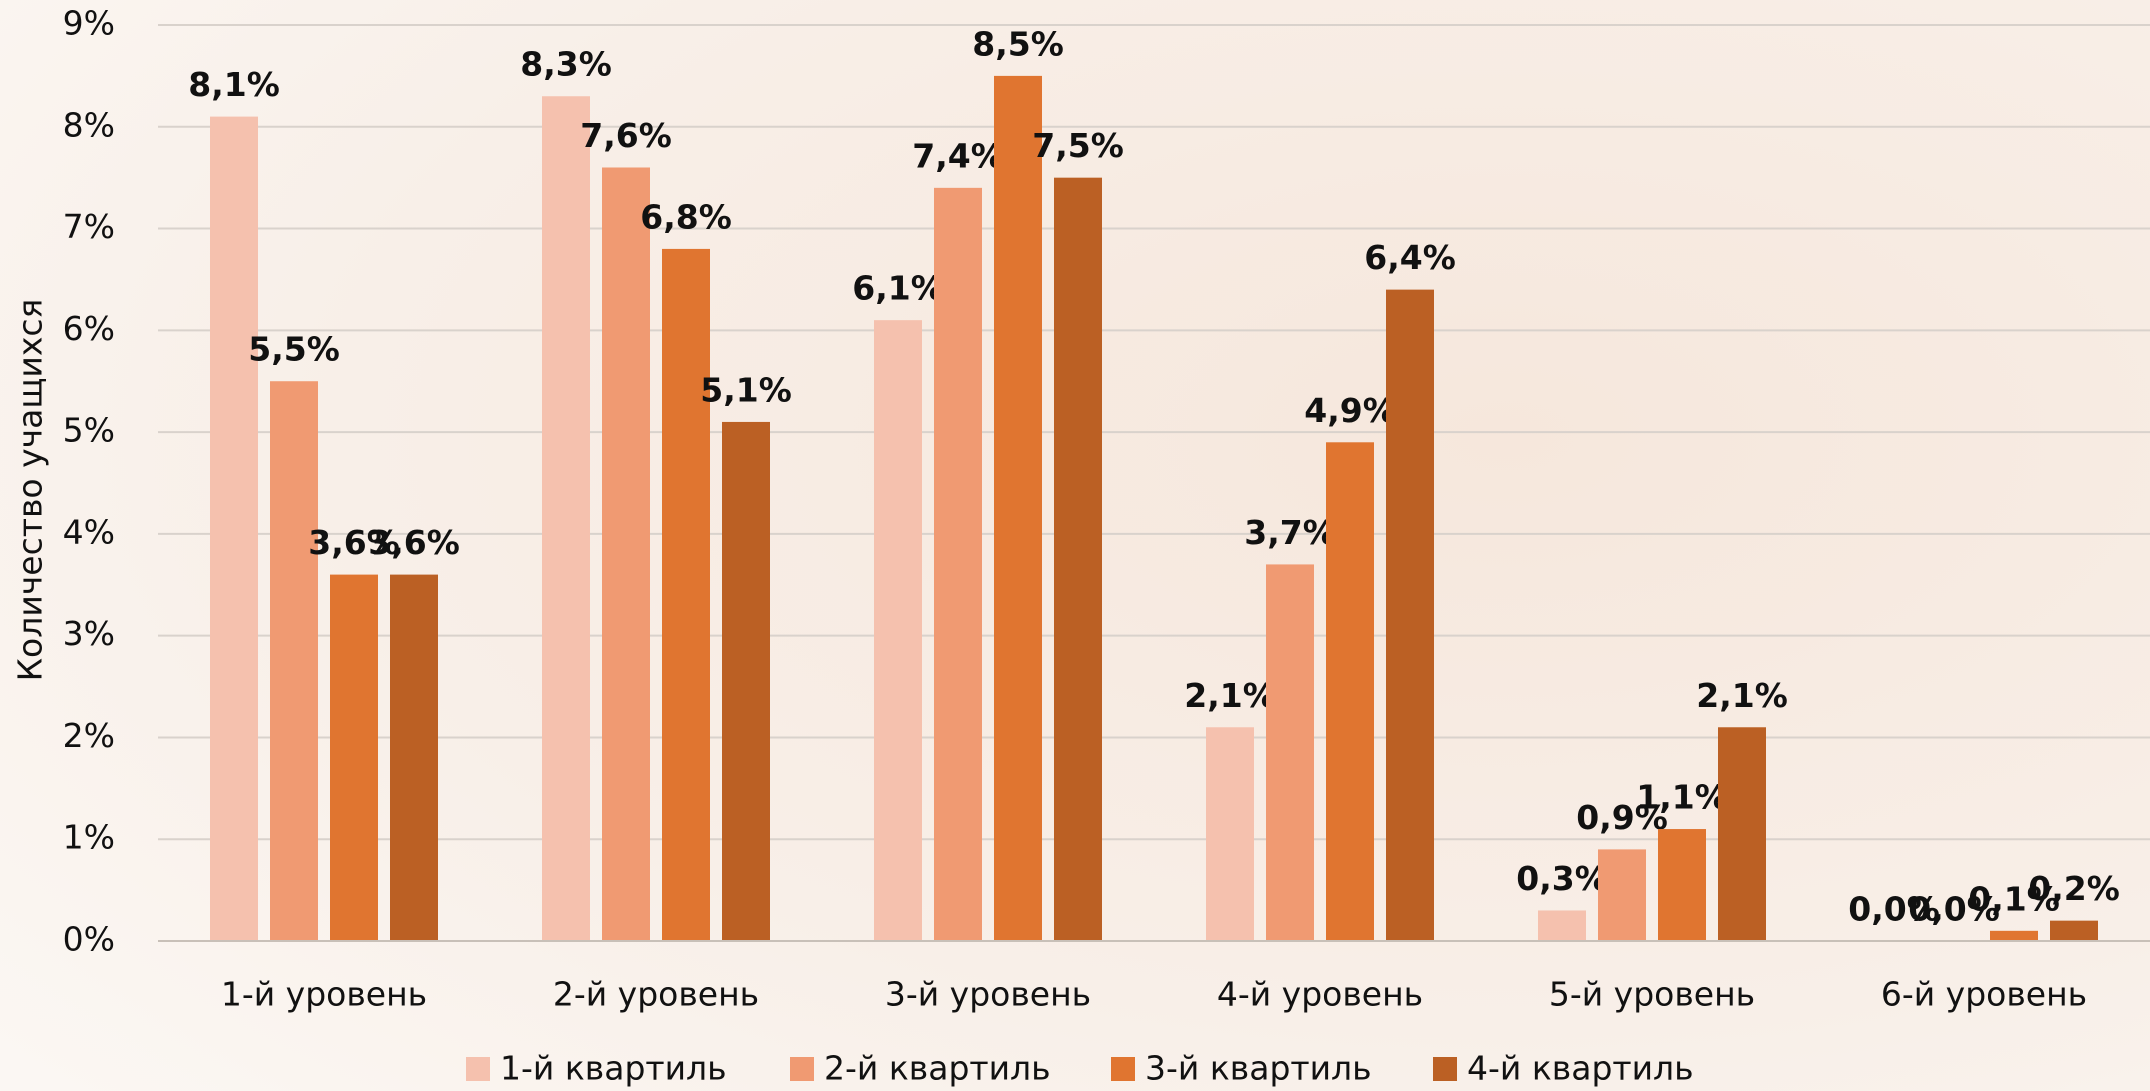 The height and width of the screenshot is (1091, 2150). Describe the element at coordinates (1562, 878) in the screenshot. I see `data-label: 0,3%` at that location.